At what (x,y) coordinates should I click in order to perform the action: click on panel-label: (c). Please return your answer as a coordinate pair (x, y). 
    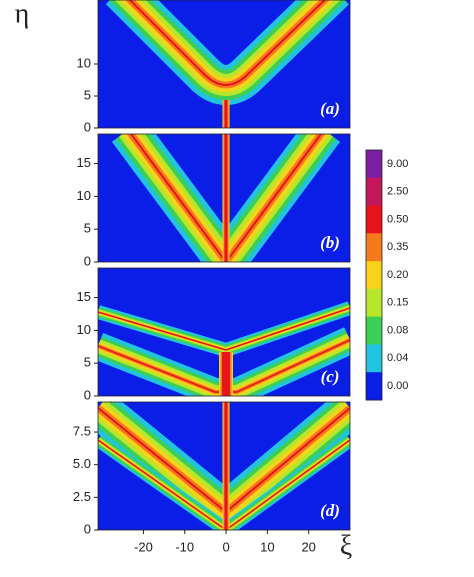
    Looking at the image, I should click on (330, 376).